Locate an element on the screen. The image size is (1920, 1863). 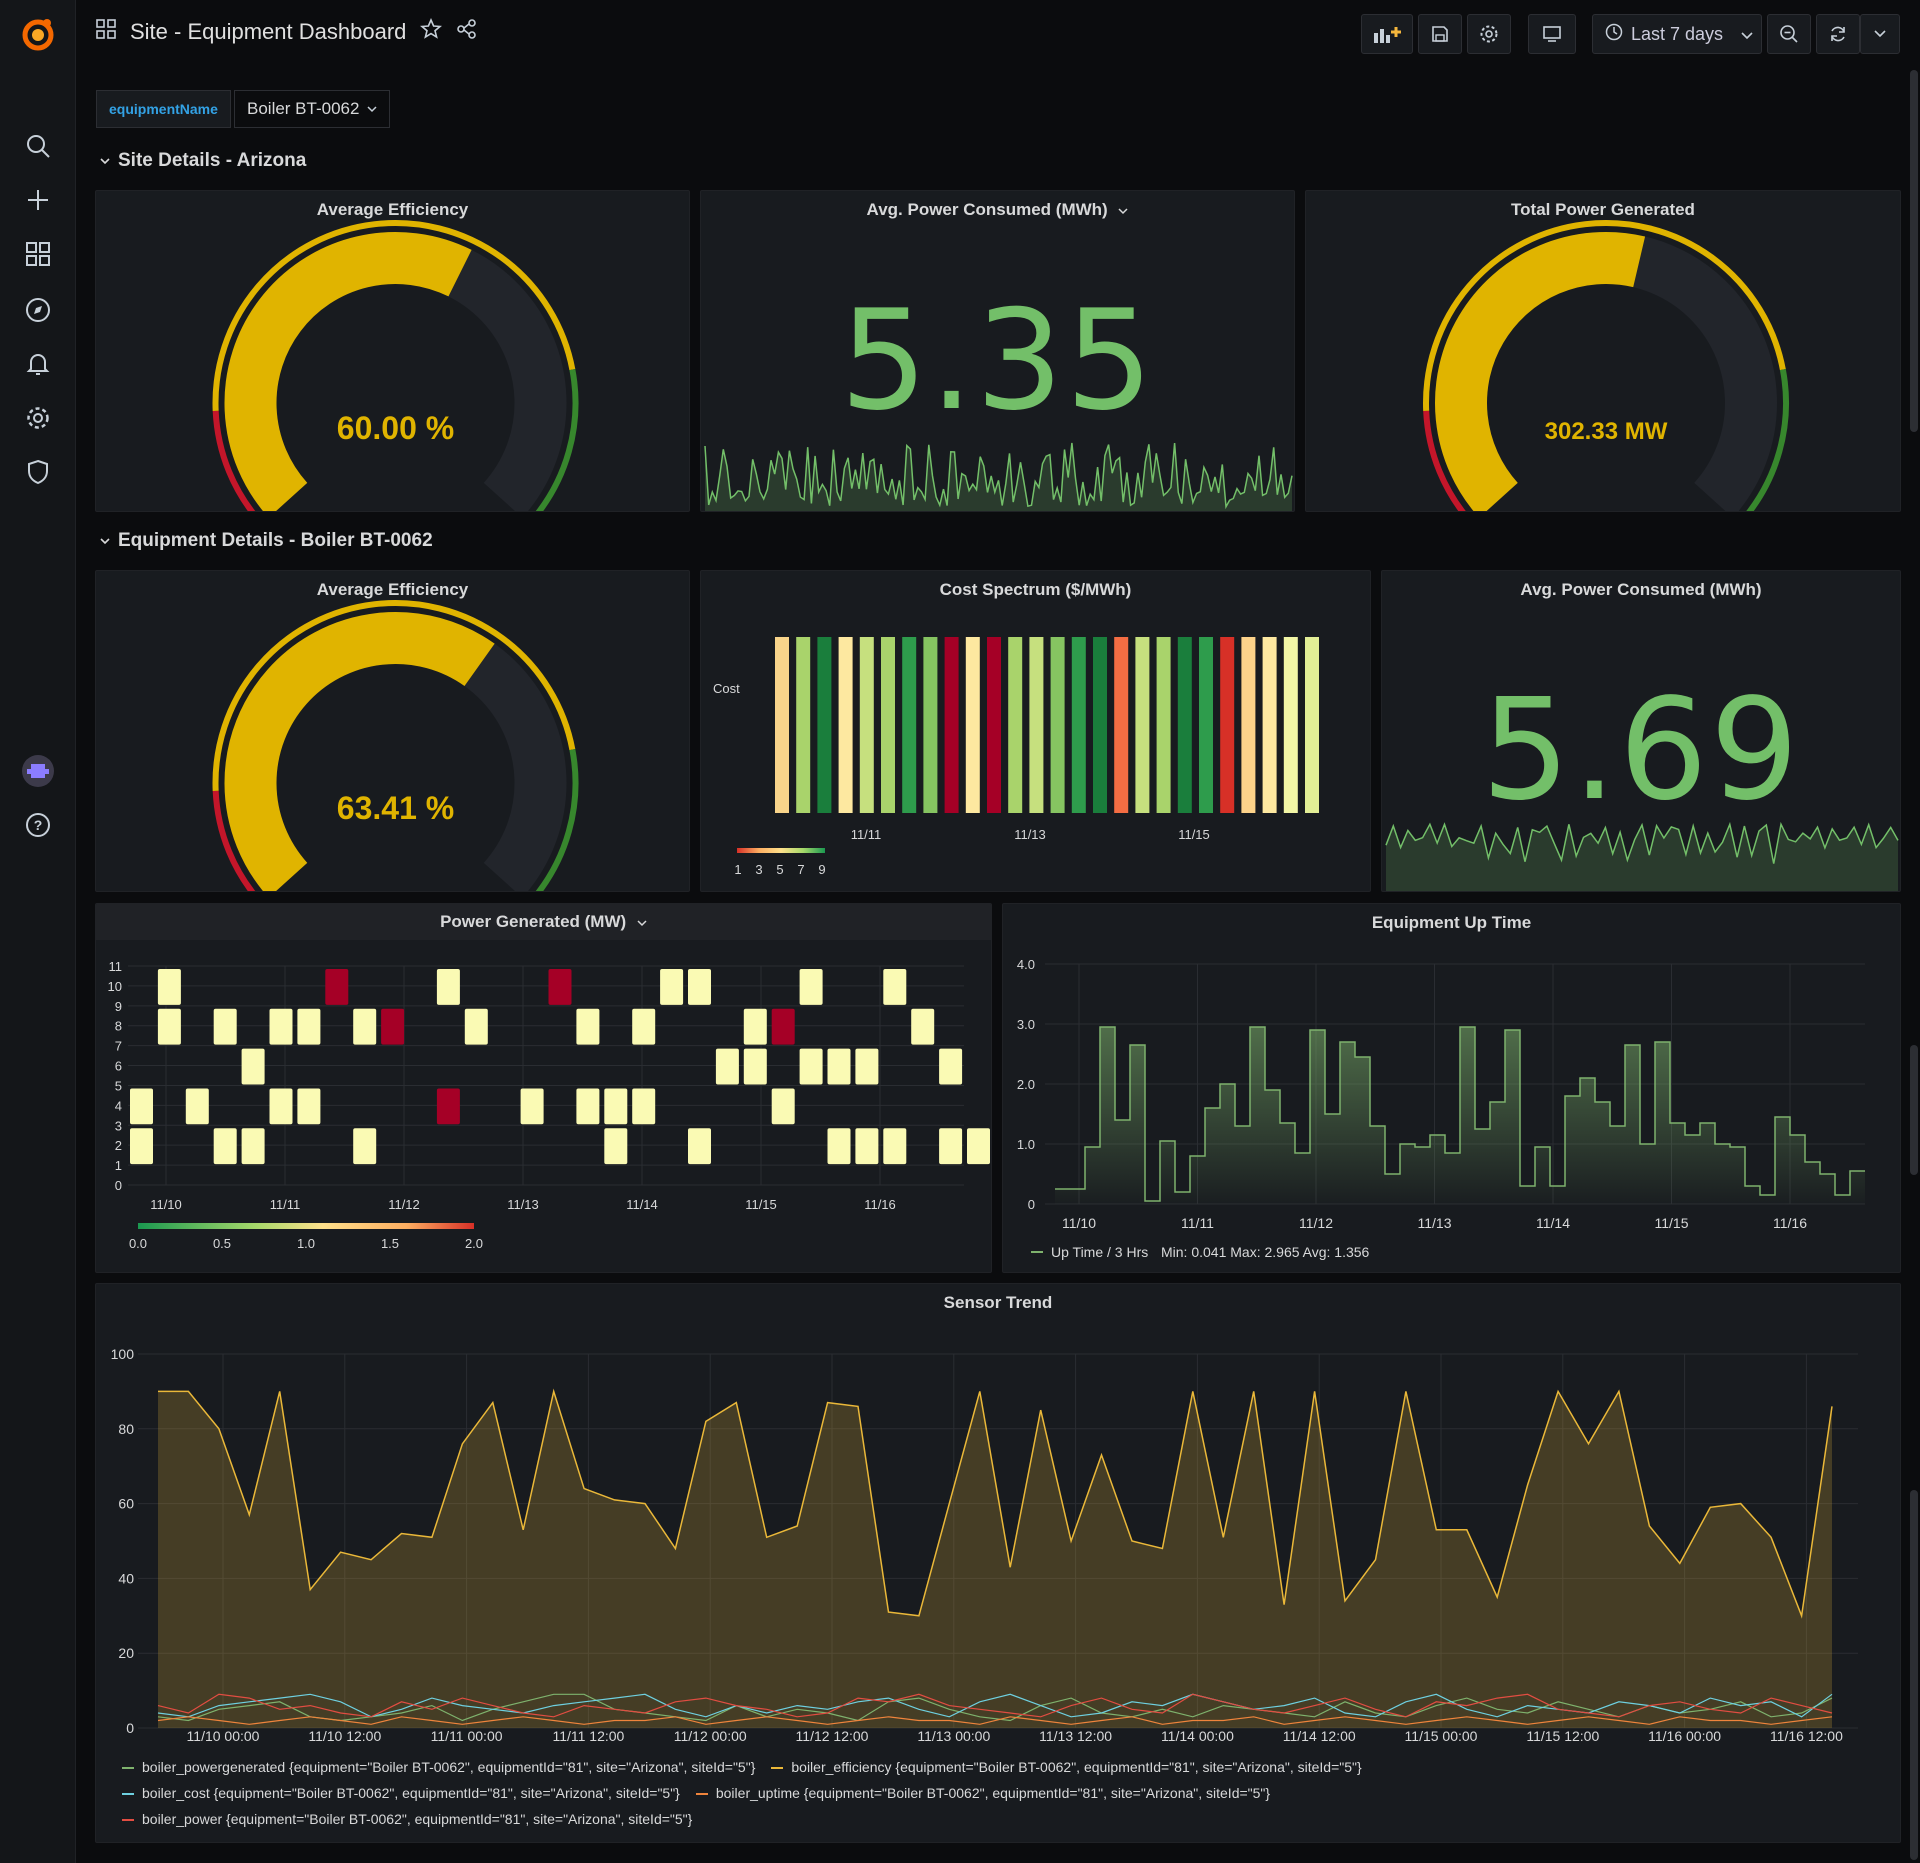
search-icon is located at coordinates (38, 146).